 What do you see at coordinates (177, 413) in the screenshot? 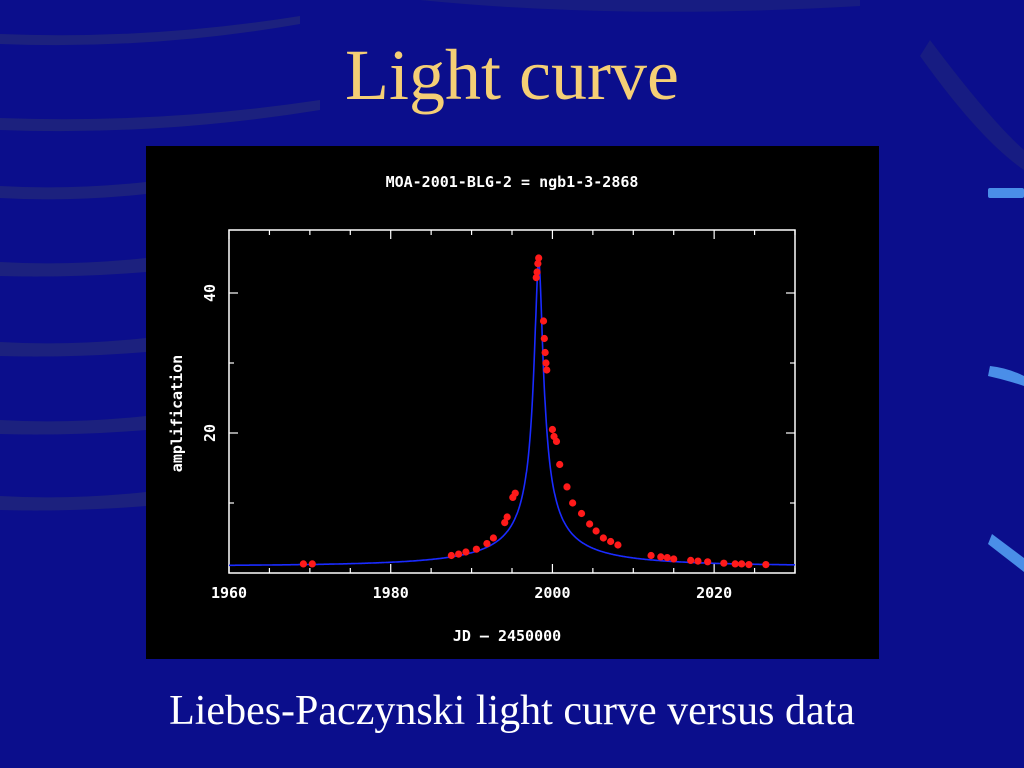
I see `y-axis-label: amplification` at bounding box center [177, 413].